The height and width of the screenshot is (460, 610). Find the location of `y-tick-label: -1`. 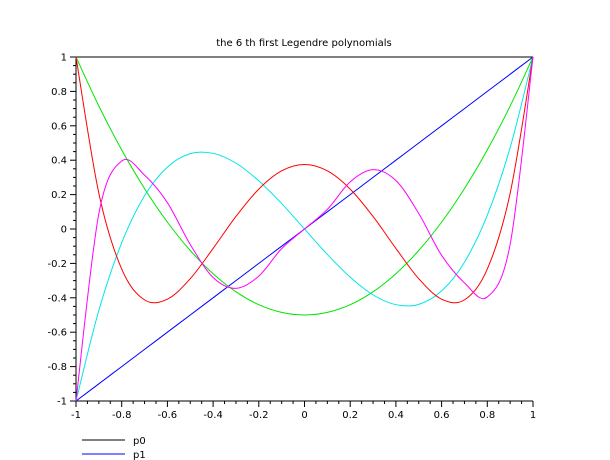

y-tick-label: -1 is located at coordinates (62, 402).